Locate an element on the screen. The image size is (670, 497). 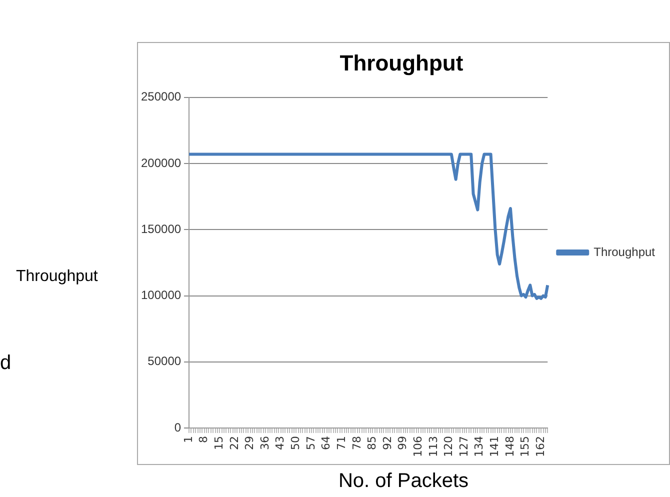
x-tick-label: 71 is located at coordinates (341, 443).